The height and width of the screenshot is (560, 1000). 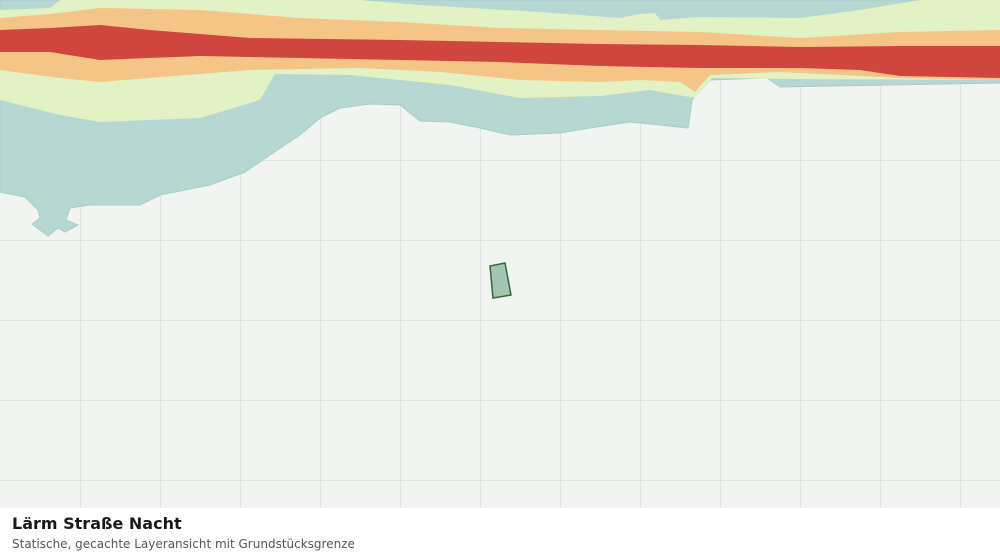 I want to click on map-title: Lärm Straße Nacht, so click(x=97, y=523).